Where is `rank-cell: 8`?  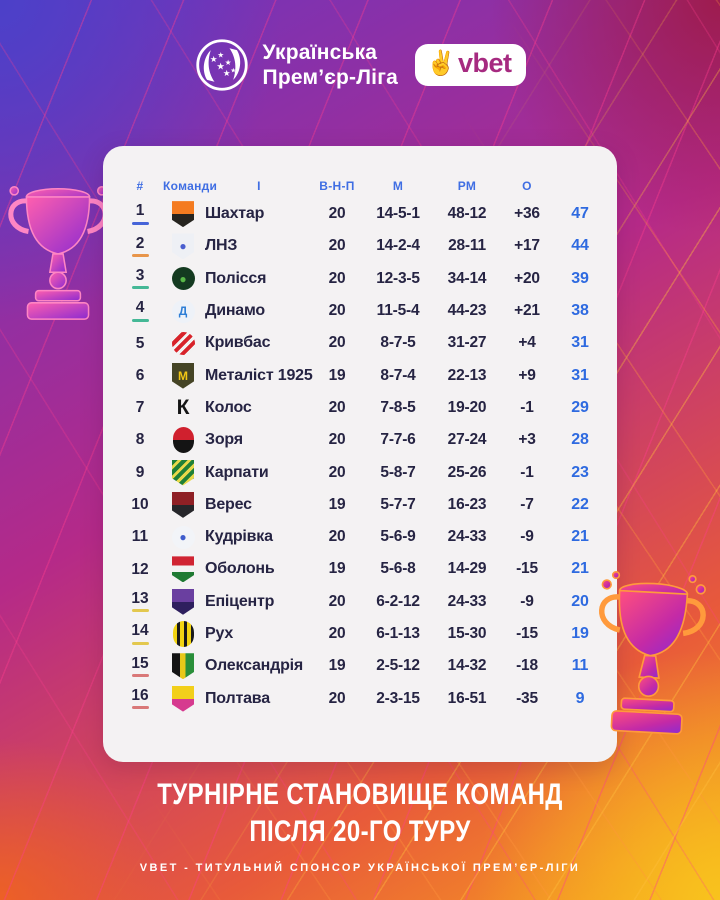
rank-cell: 8 is located at coordinates (140, 440).